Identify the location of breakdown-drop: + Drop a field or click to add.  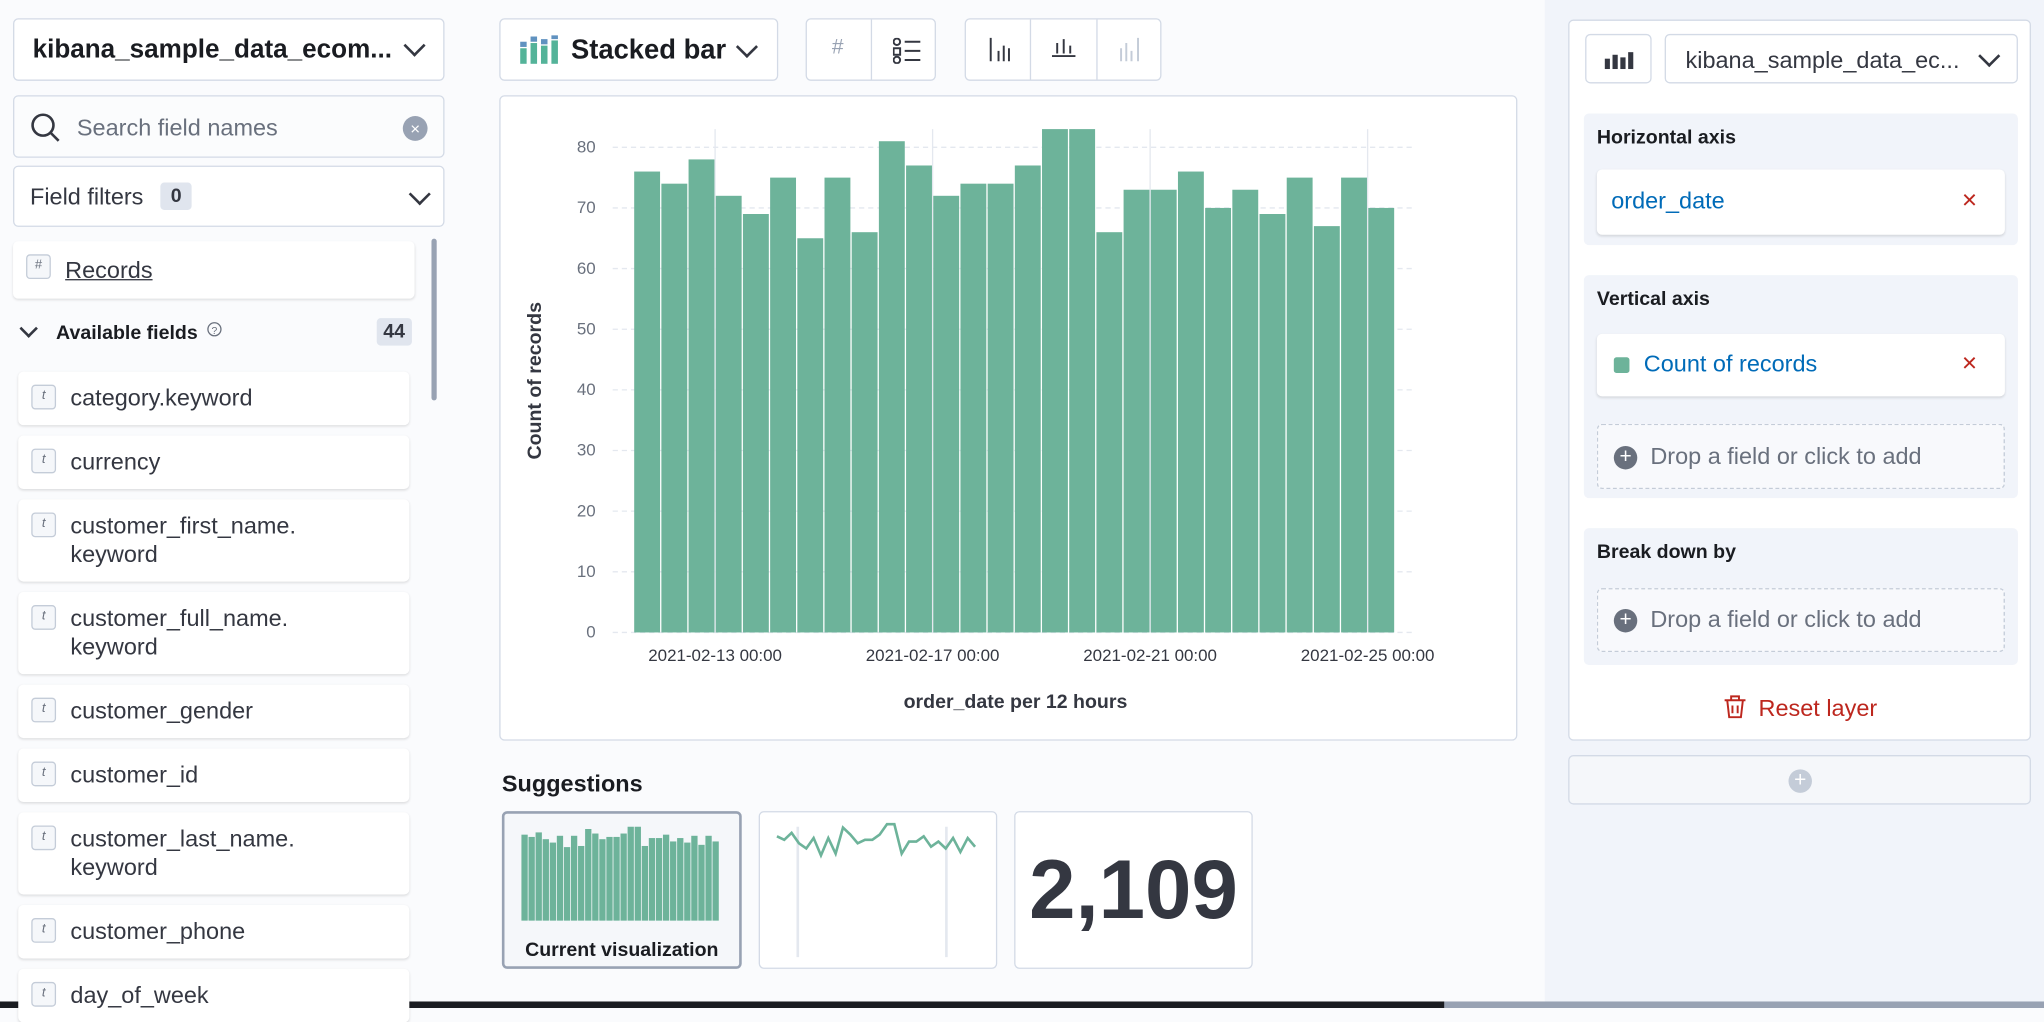
(1800, 620).